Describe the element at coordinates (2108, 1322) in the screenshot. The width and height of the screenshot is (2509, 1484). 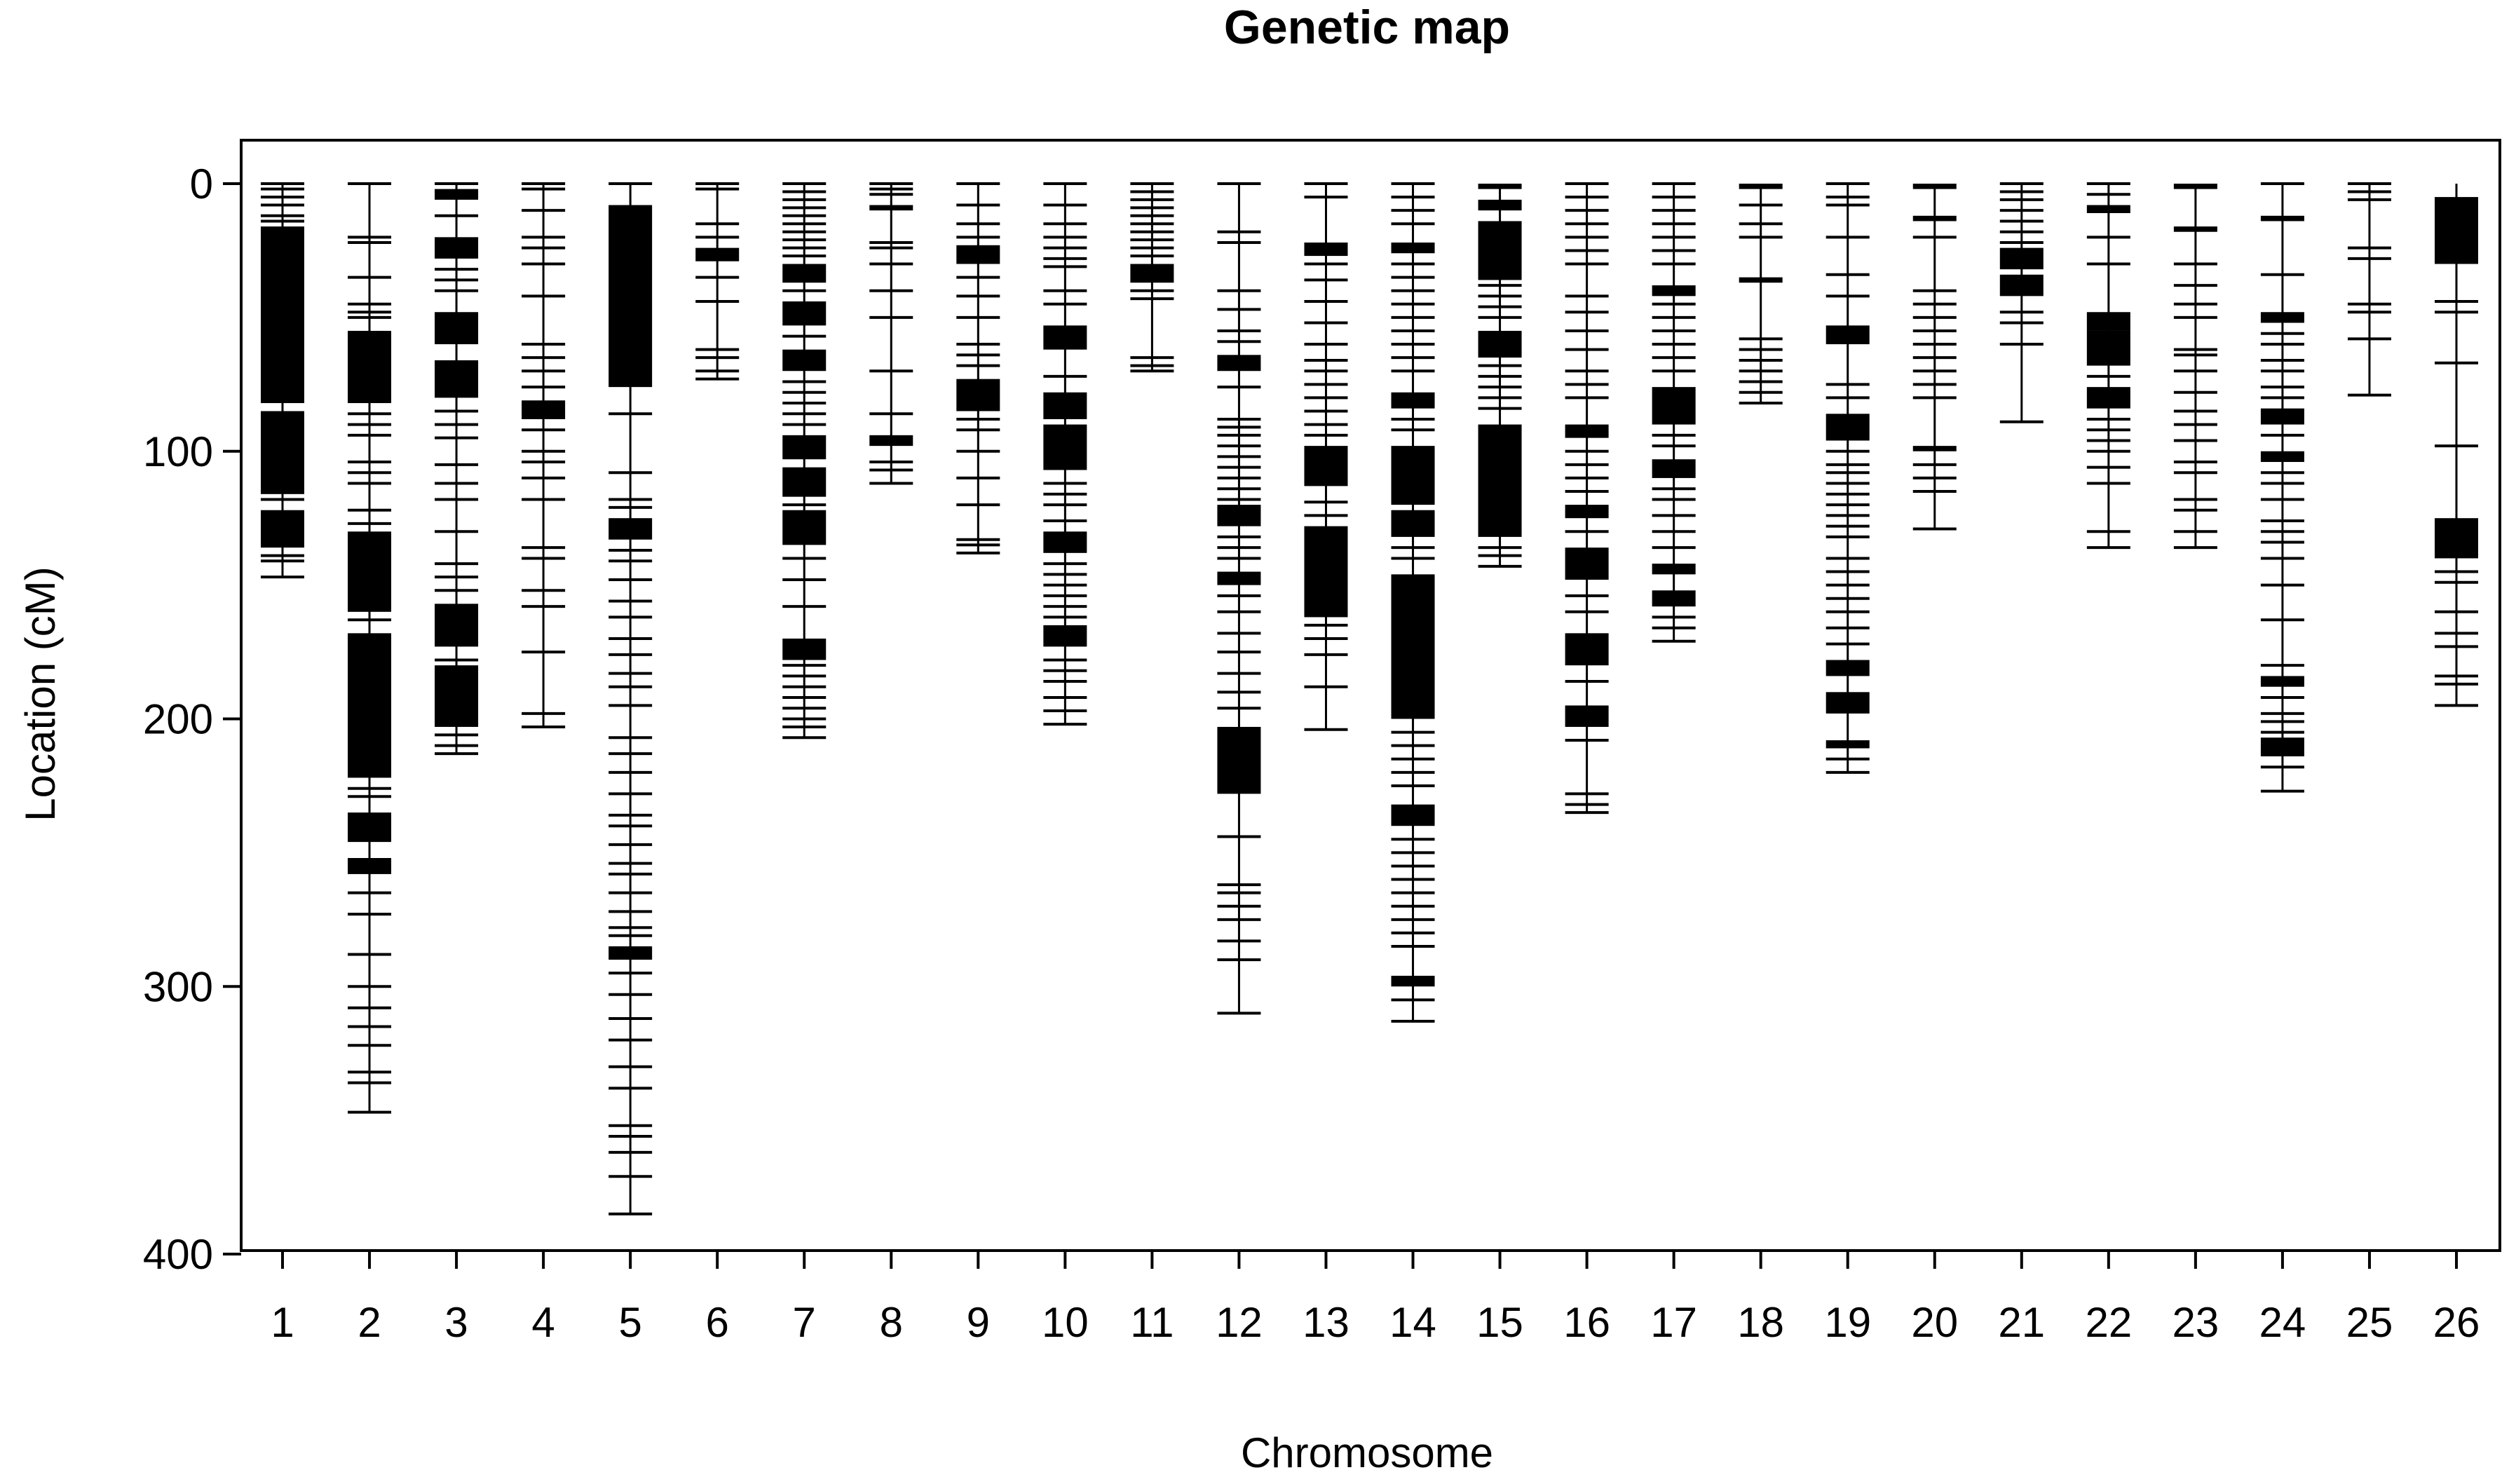
I see `x-tick-label-22: 22` at that location.